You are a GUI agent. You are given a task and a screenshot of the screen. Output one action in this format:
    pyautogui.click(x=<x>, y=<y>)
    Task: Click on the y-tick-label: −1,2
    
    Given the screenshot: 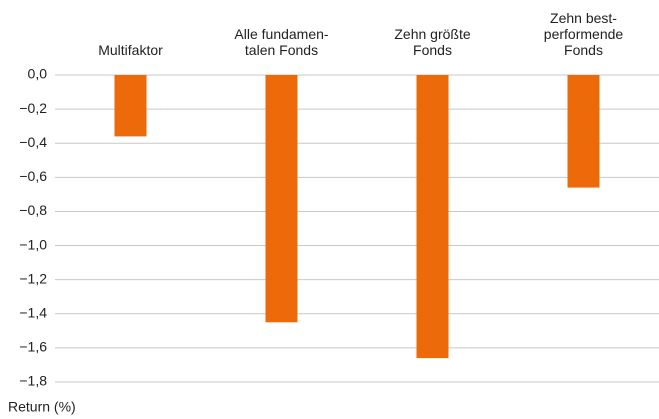 What is the action you would take?
    pyautogui.click(x=33, y=278)
    